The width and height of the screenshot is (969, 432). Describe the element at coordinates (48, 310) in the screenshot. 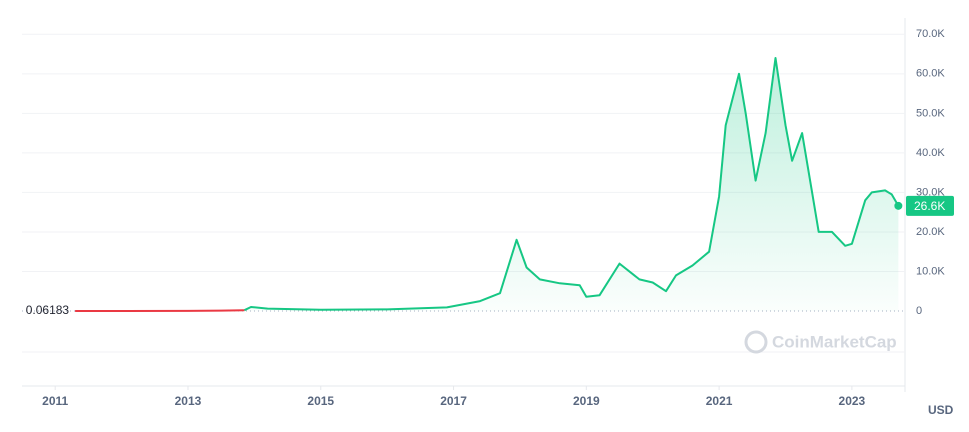

I see `start-label: 0.06183` at that location.